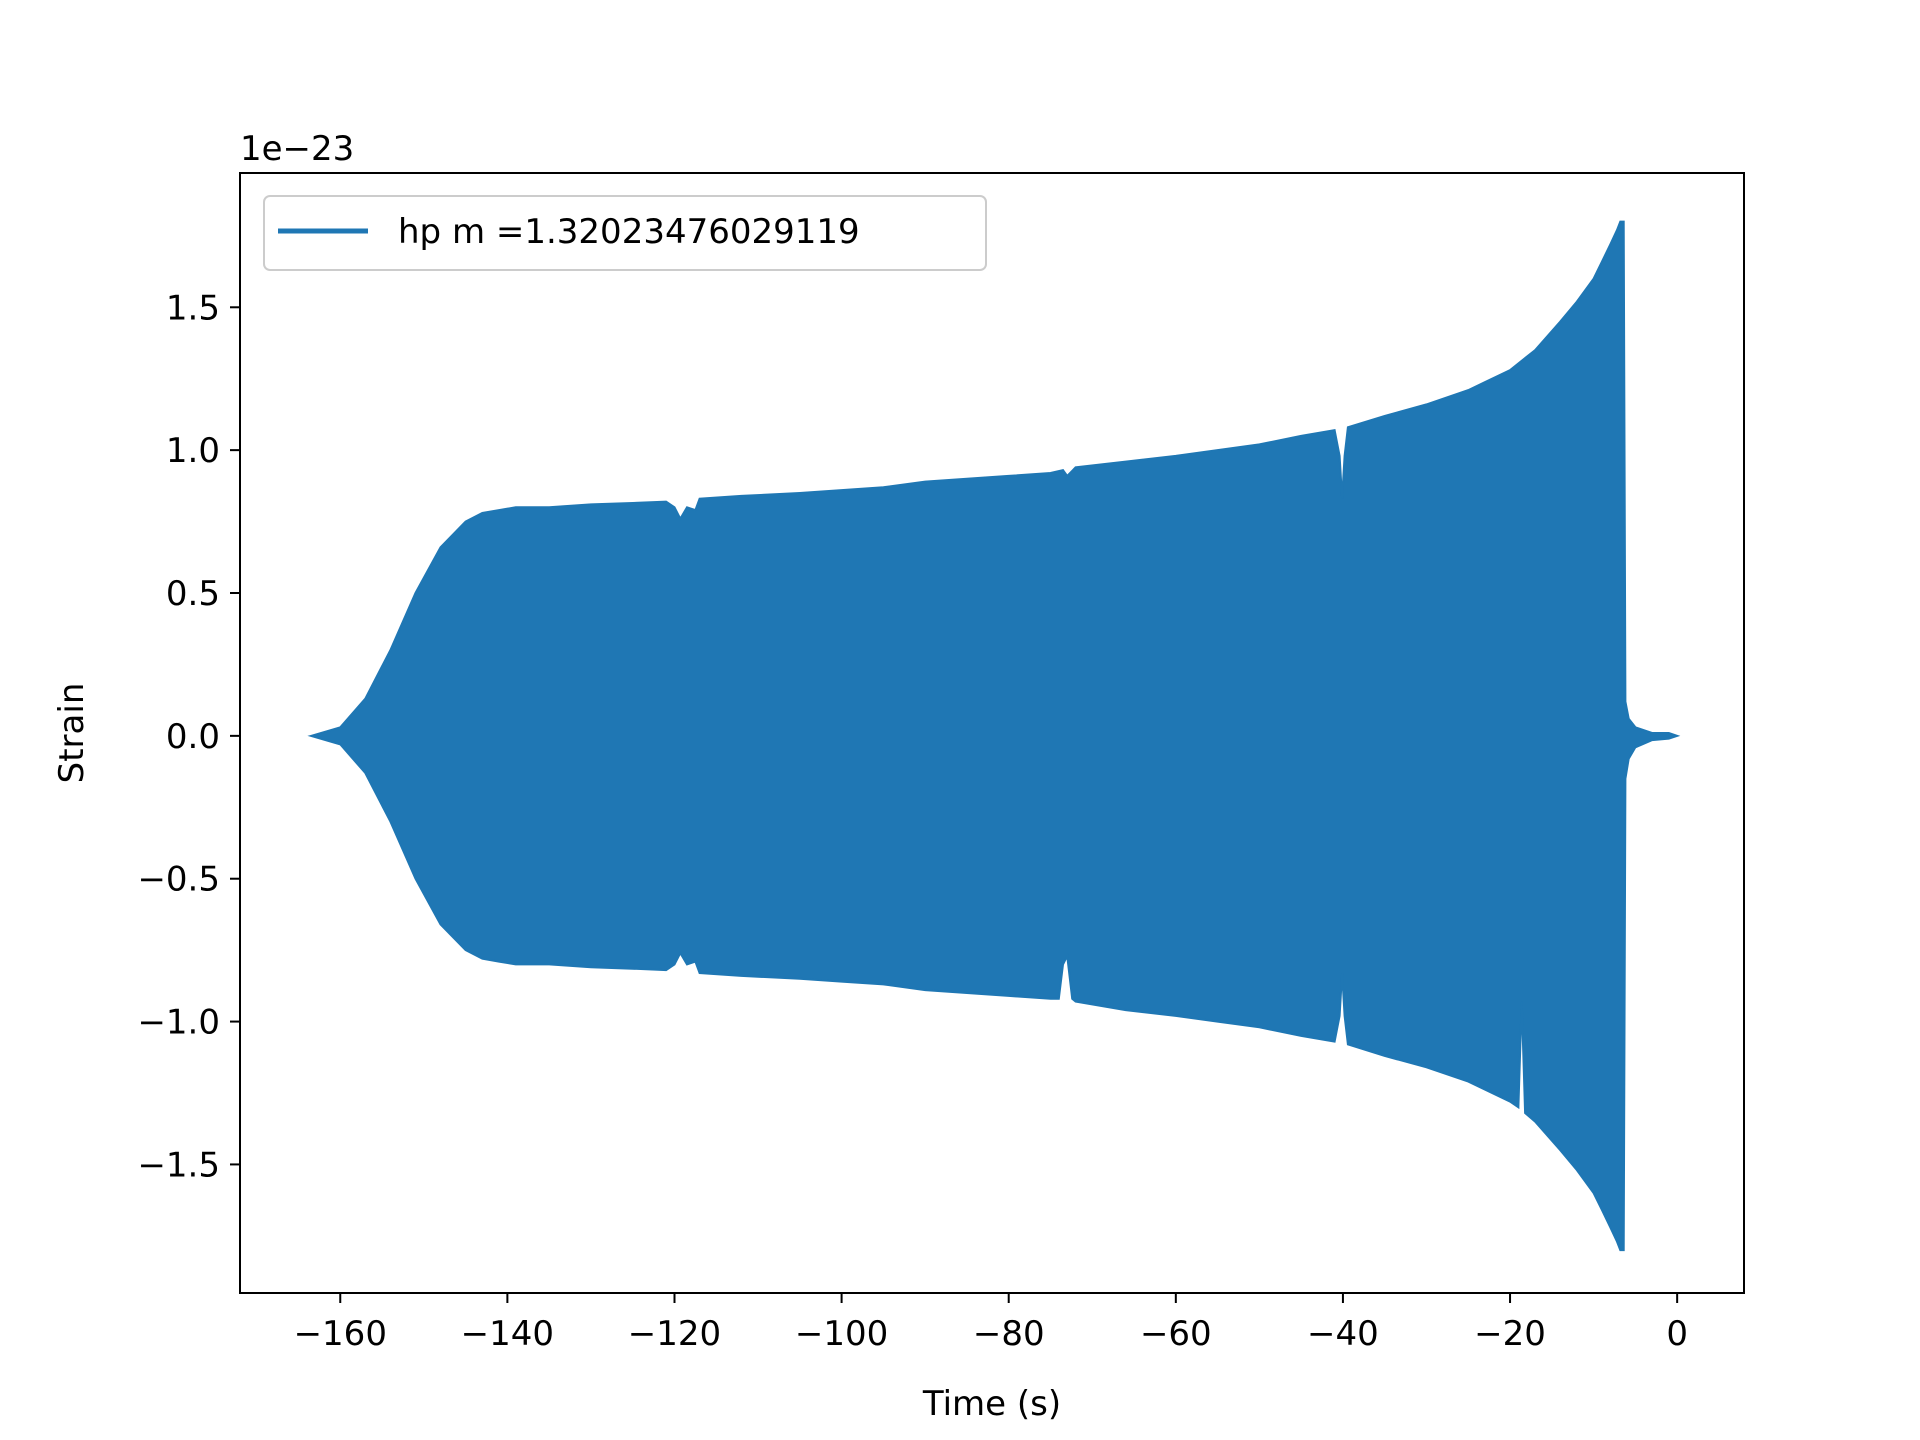 This screenshot has height=1440, width=1920. I want to click on x-tick-label: −20, so click(1510, 1334).